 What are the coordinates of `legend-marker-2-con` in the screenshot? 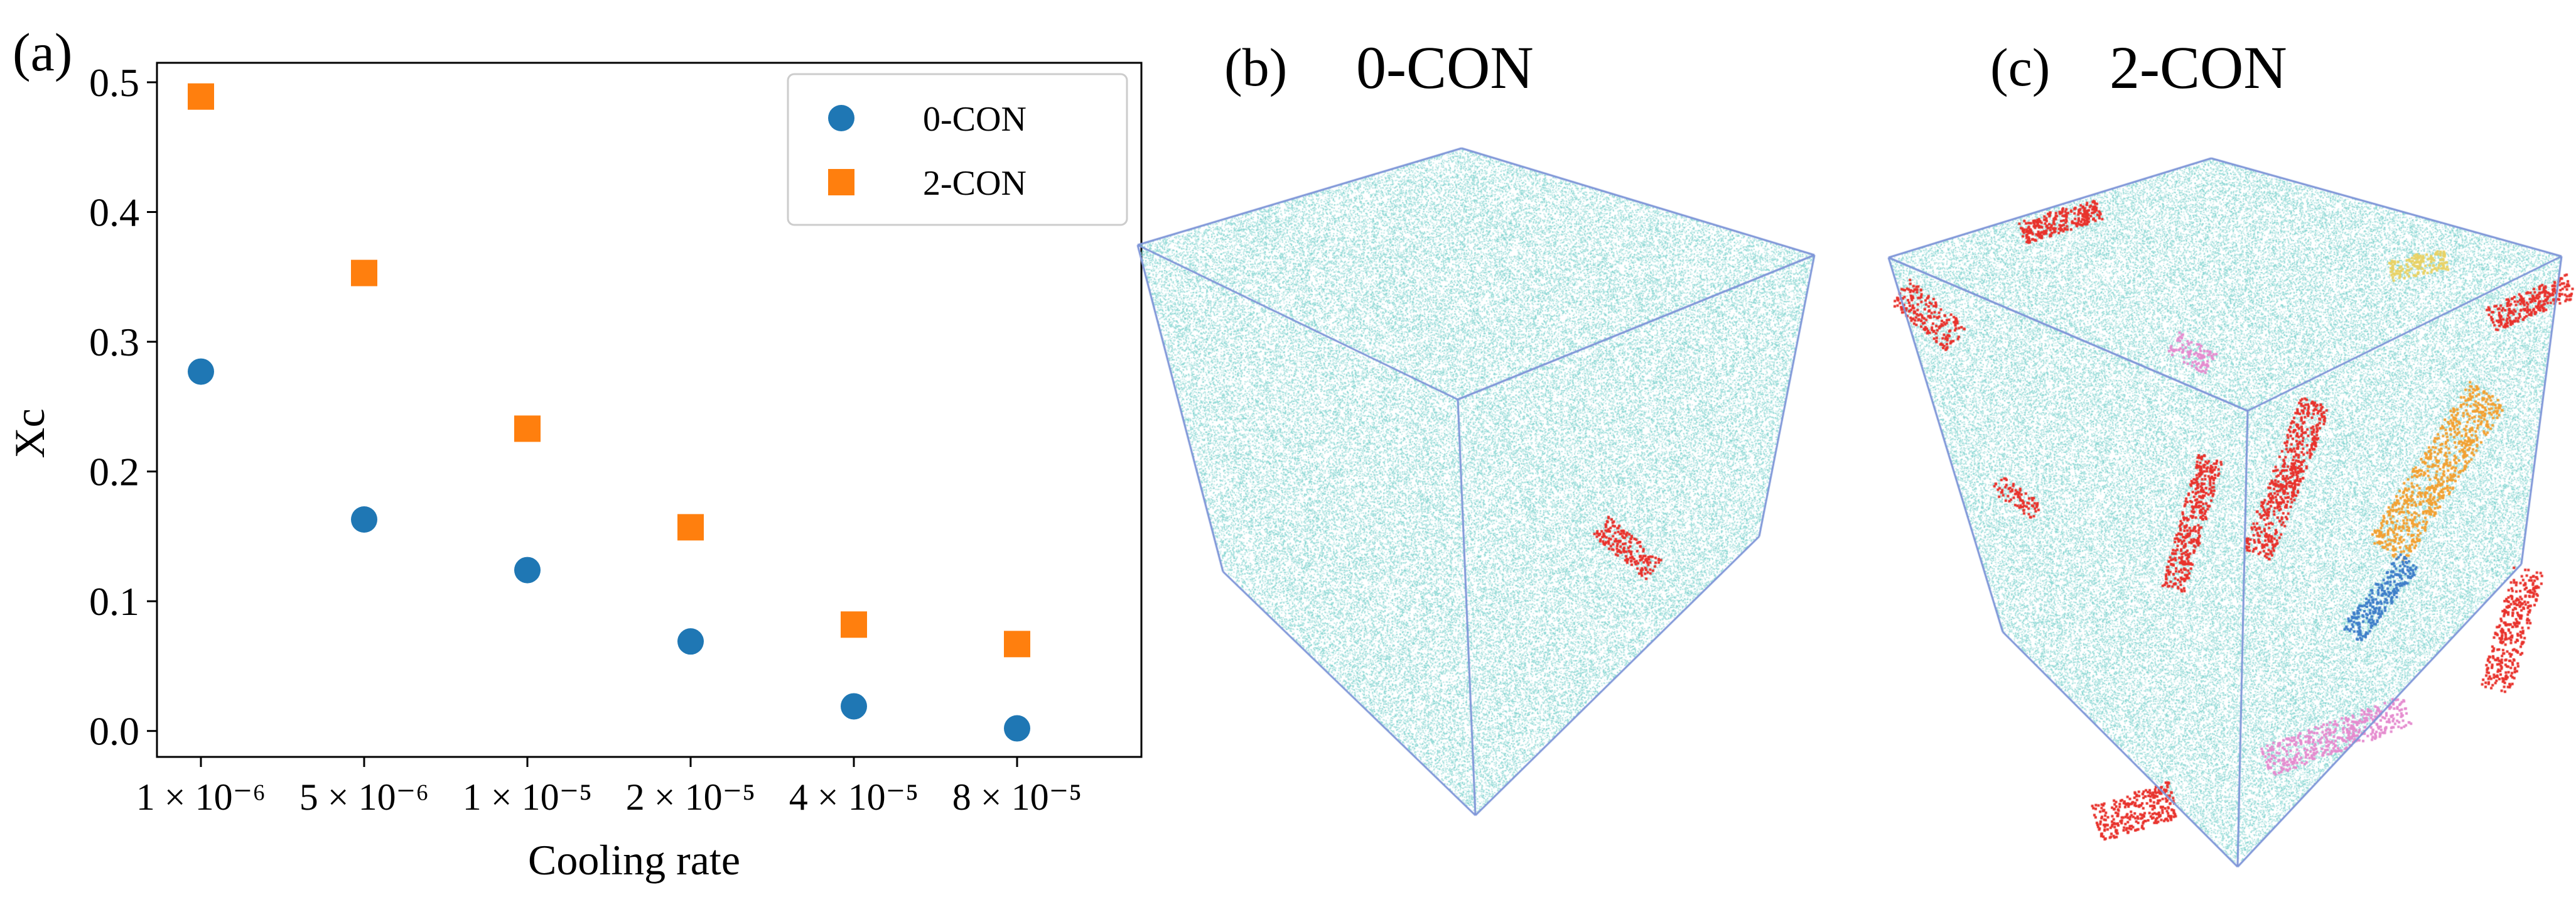 It's located at (841, 182).